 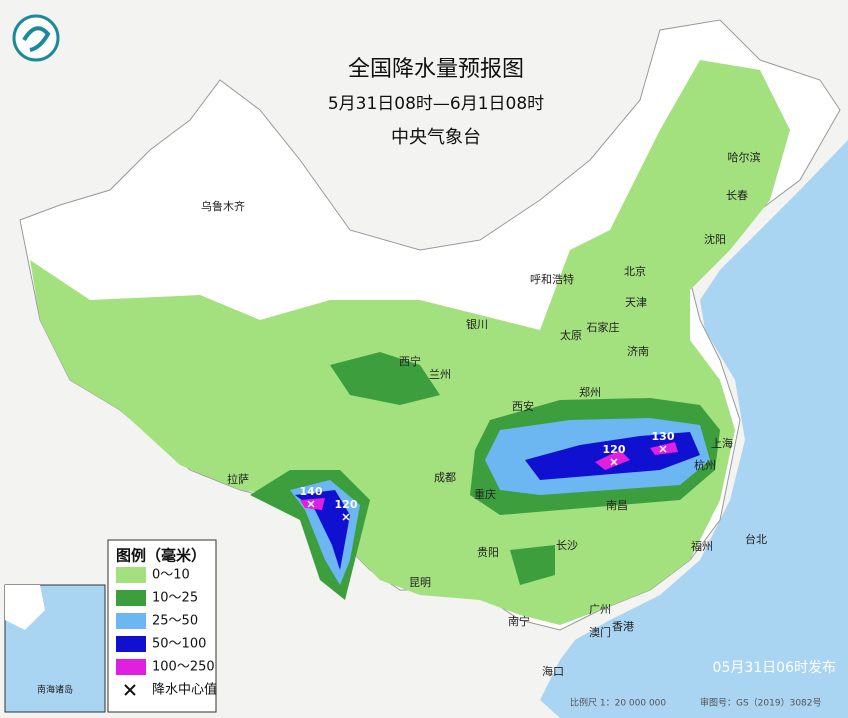 I want to click on legend-items: 0～10 10～25 25～50 50～100 100～250 降水中心值, so click(x=166, y=632).